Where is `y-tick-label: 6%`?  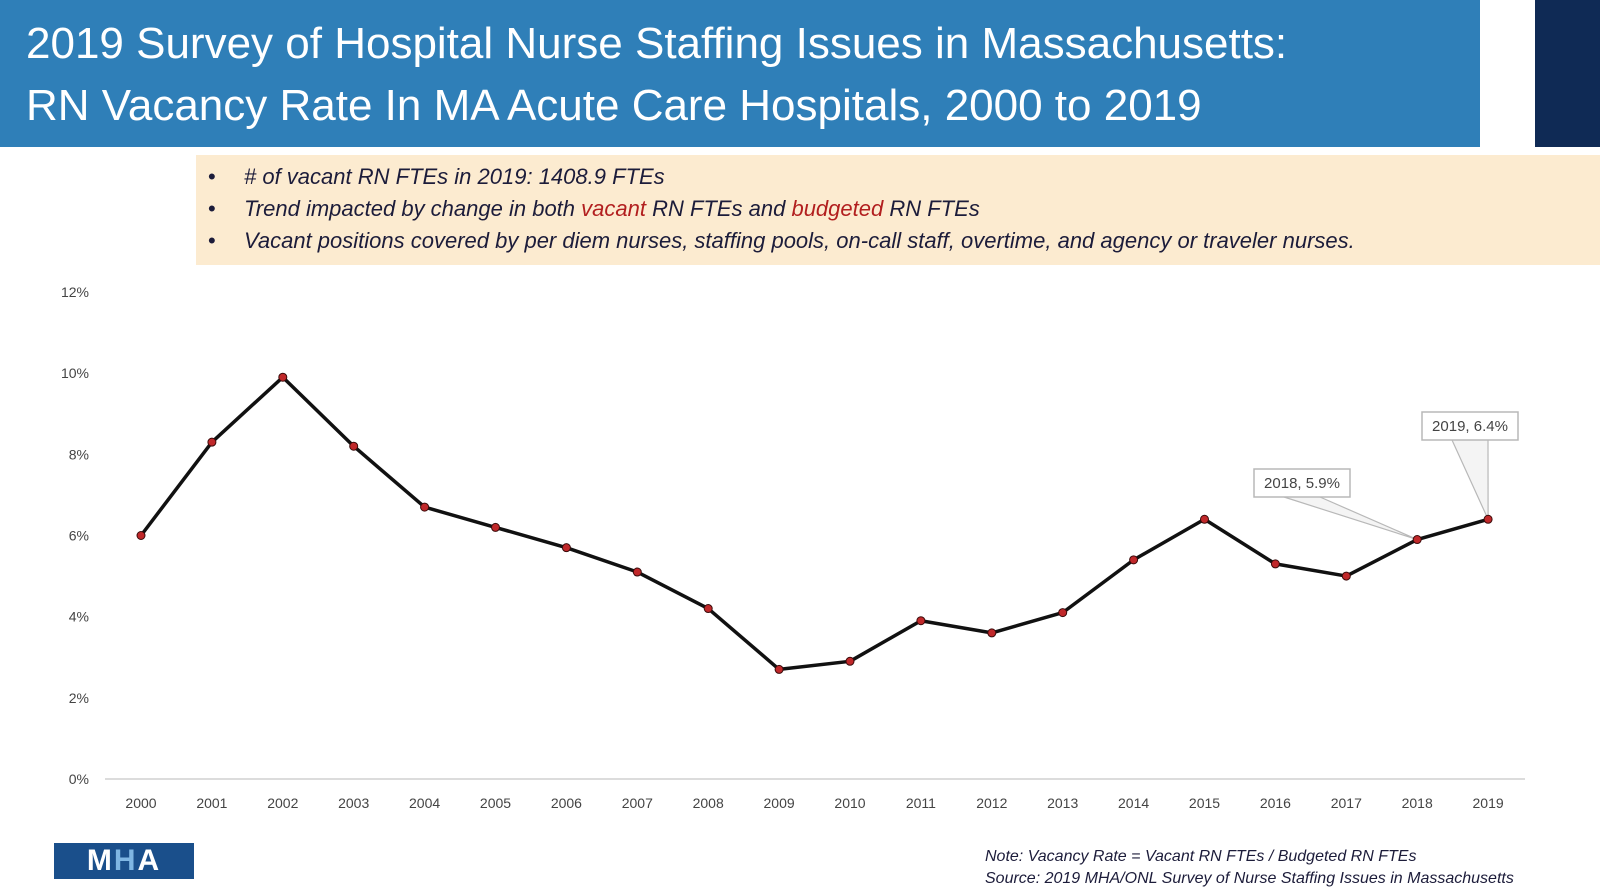 y-tick-label: 6% is located at coordinates (79, 536).